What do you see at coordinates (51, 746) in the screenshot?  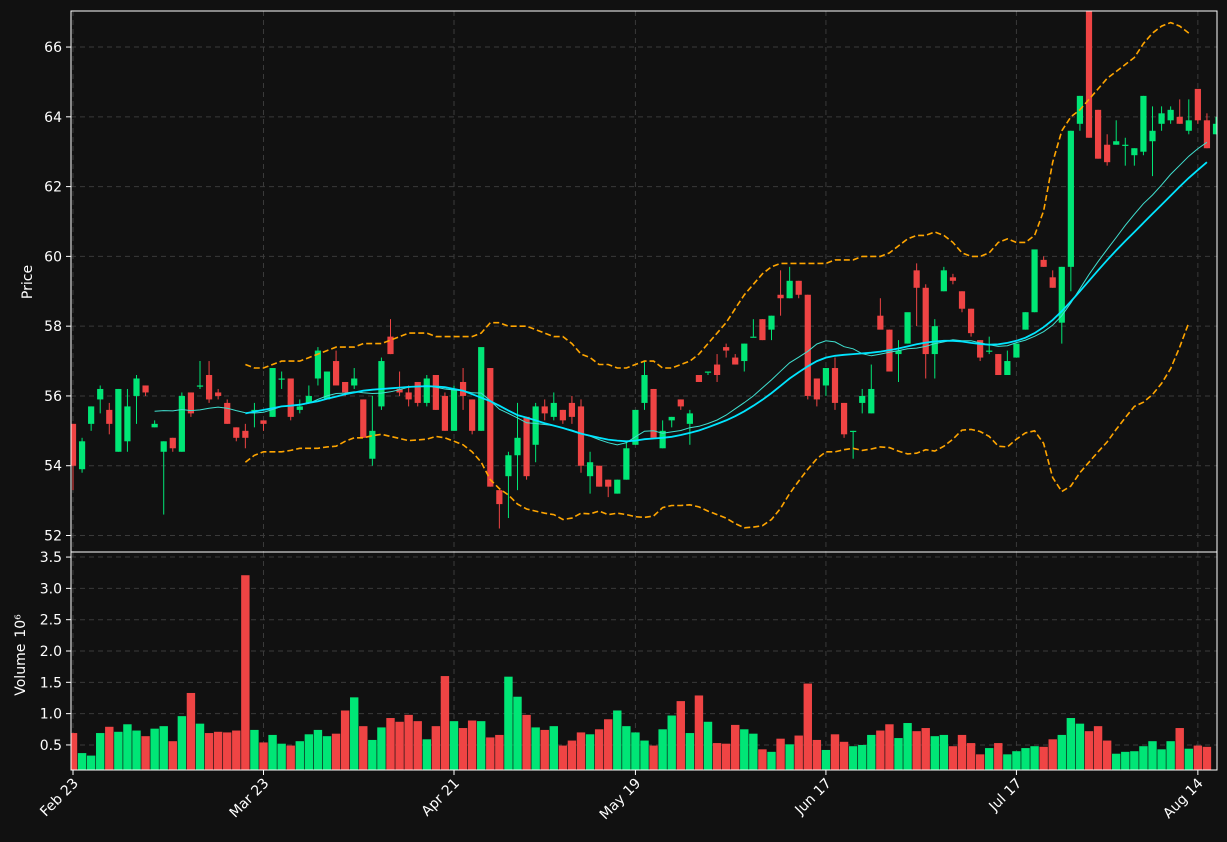 I see `volume-y-tick-label: 0.5` at bounding box center [51, 746].